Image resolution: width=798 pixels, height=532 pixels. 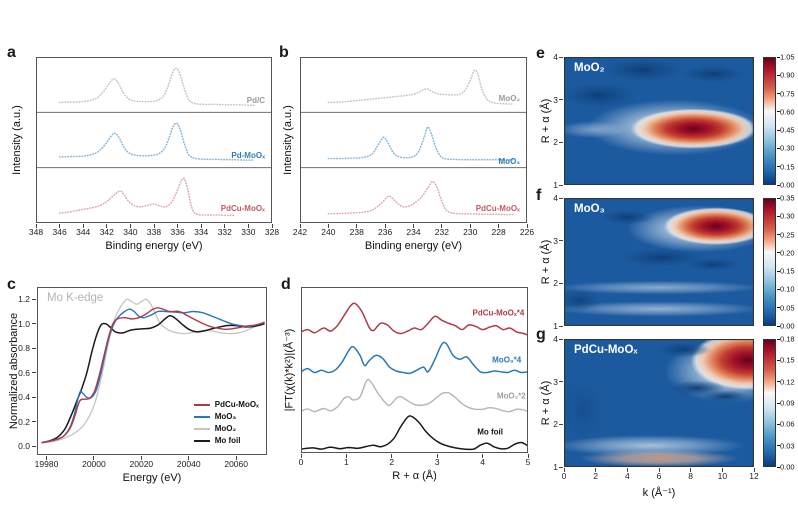 What do you see at coordinates (589, 68) in the screenshot?
I see `heatmap-moo2-title: MoO₂` at bounding box center [589, 68].